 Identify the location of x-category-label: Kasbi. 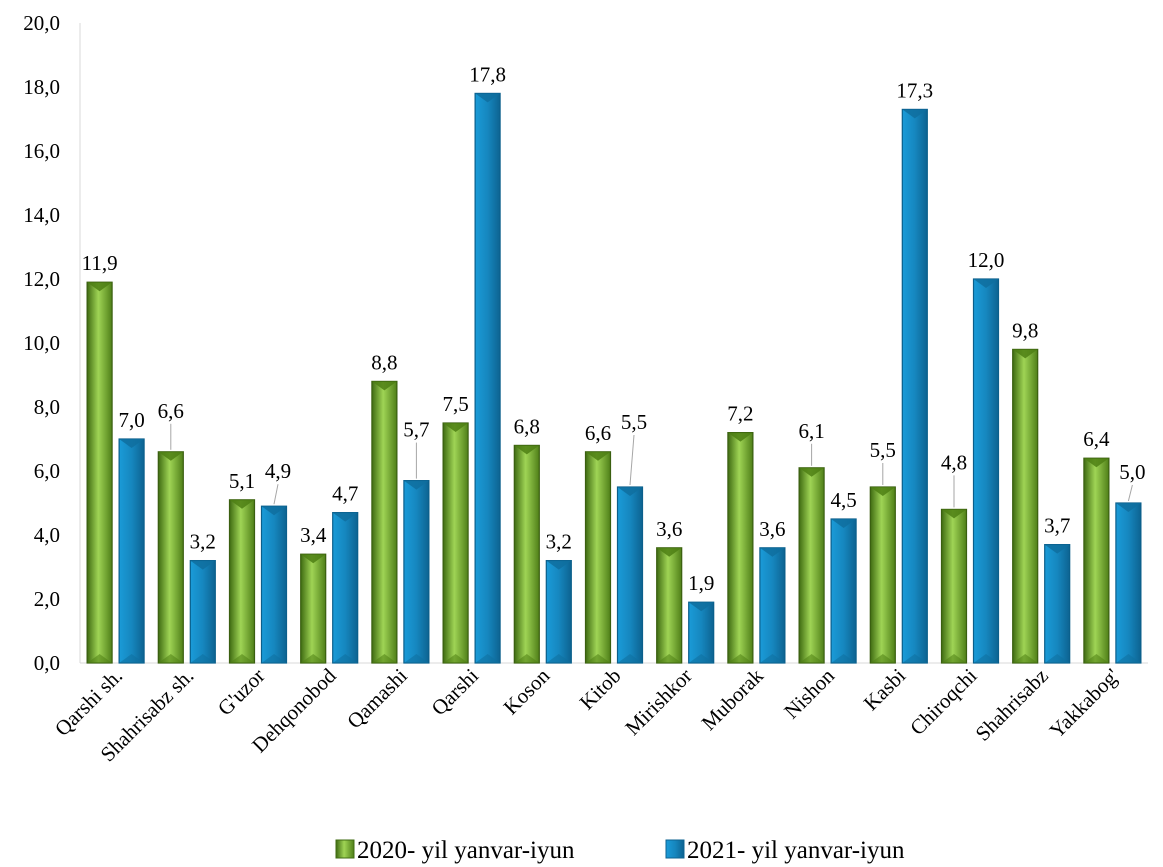
(885, 689).